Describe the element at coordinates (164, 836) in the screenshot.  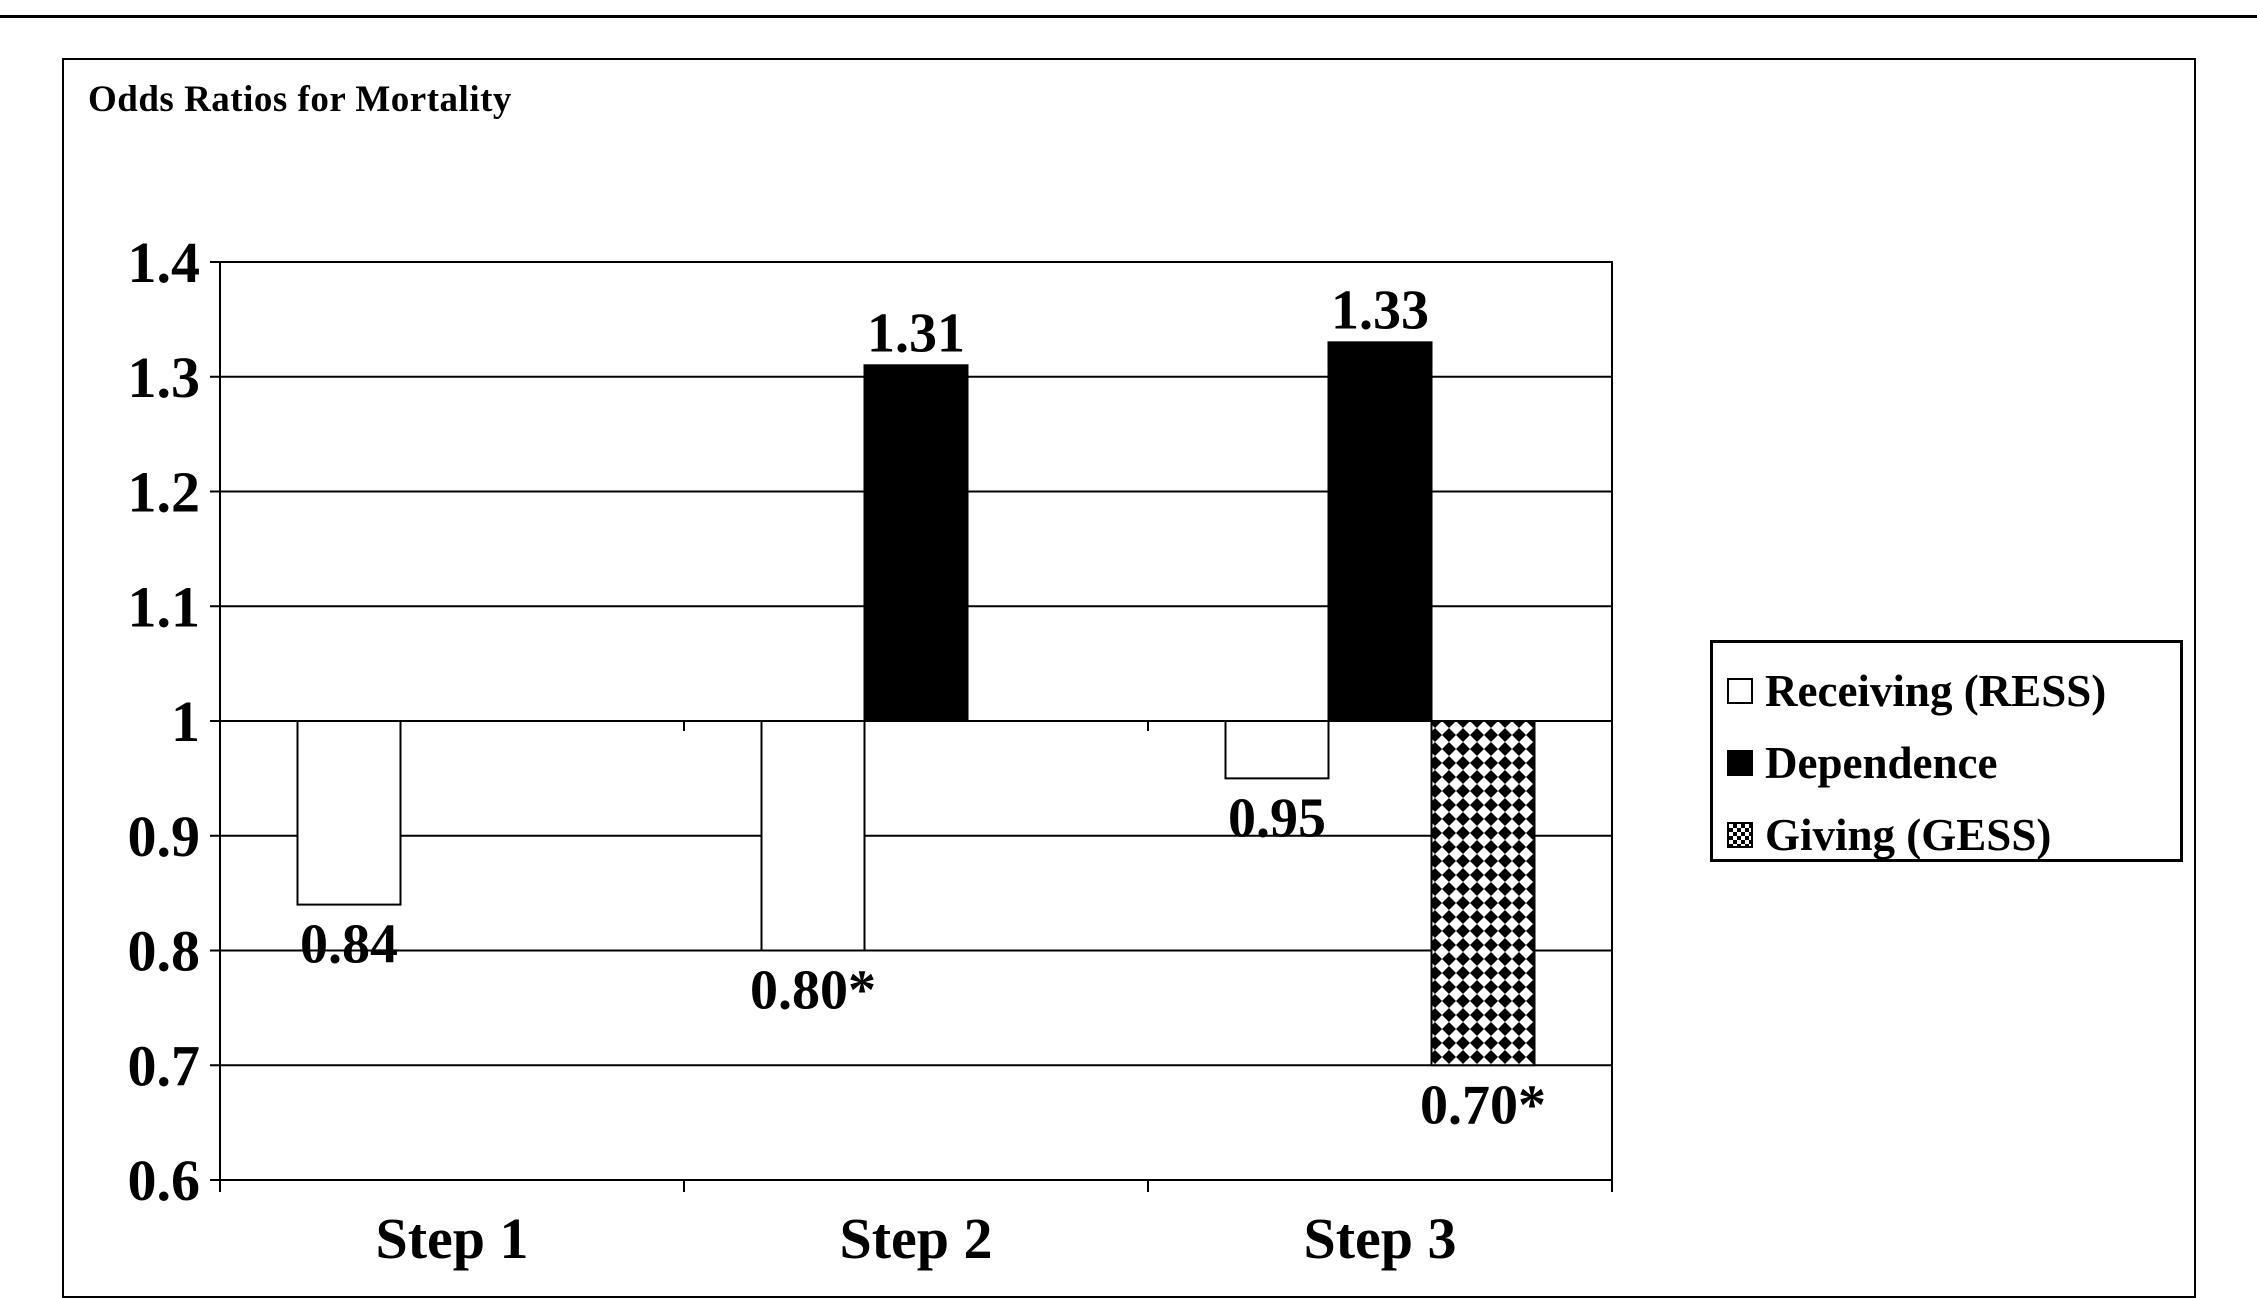
I see `y-tick-label: 0.9` at that location.